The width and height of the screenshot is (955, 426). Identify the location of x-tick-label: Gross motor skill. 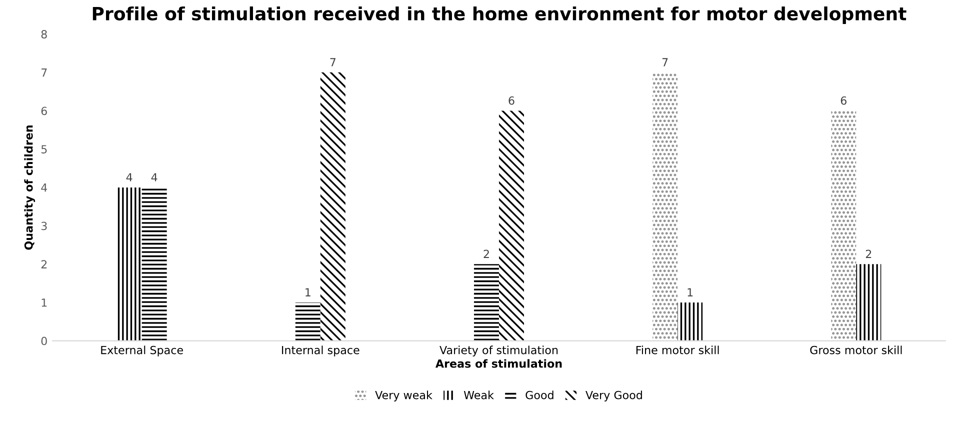
(856, 350).